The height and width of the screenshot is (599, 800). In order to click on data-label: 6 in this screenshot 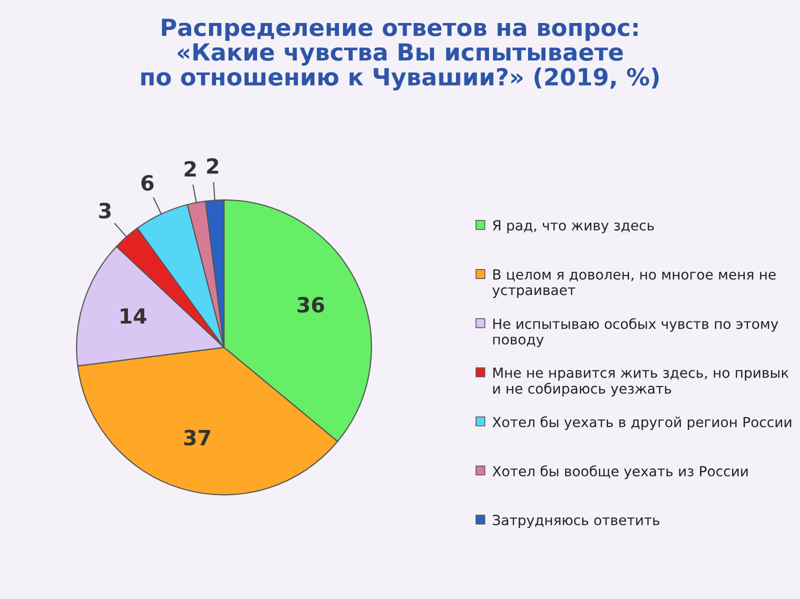, I will do `click(147, 182)`.